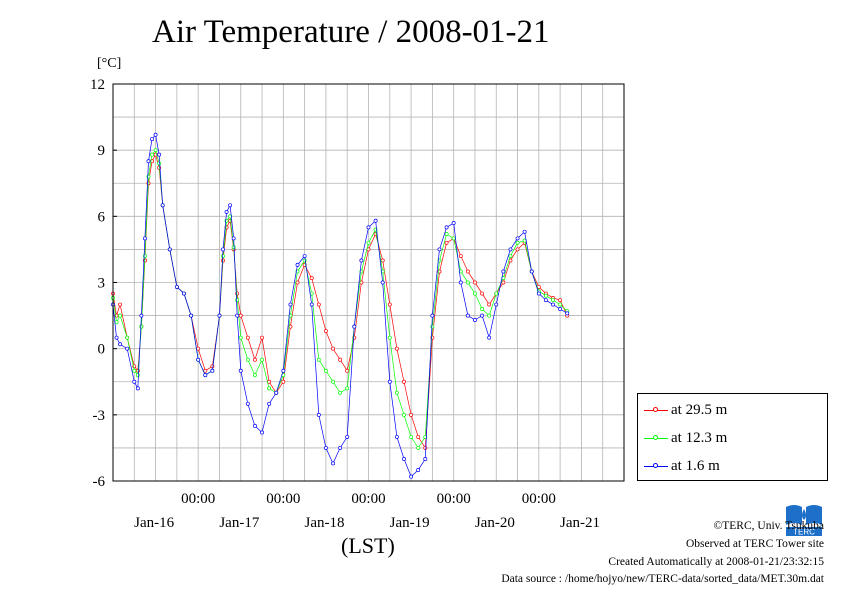 This screenshot has width=842, height=595. I want to click on y-tick-label: -3, so click(99, 416).